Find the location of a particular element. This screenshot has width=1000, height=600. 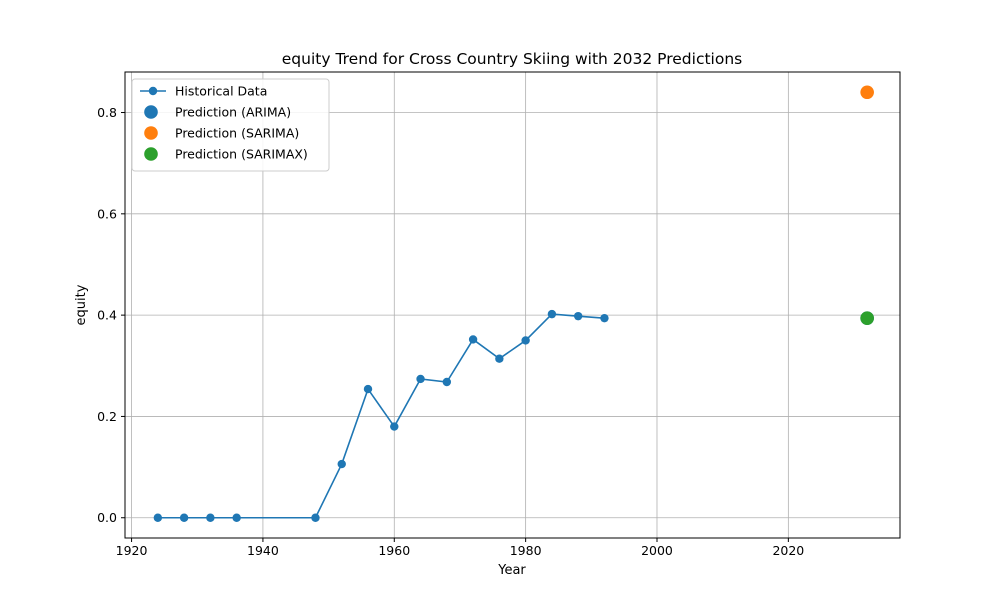

prediction-point-prediction-sarima is located at coordinates (867, 92).